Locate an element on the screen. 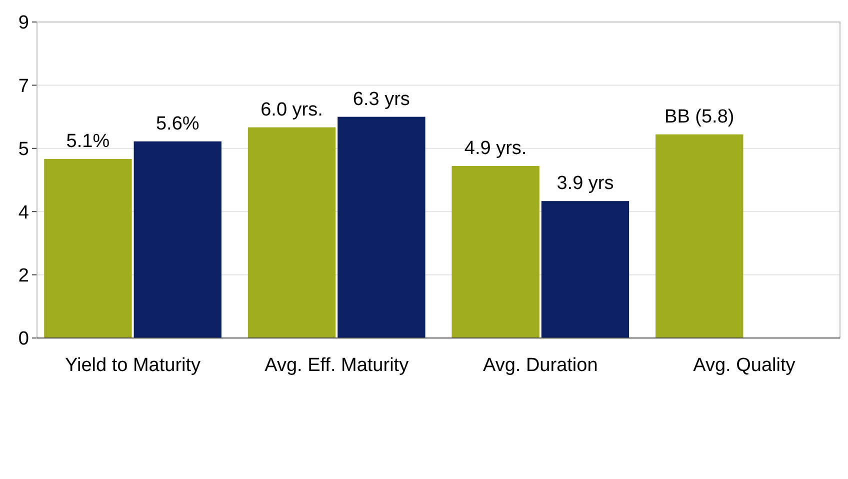 This screenshot has height=479, width=848. data-label: 4.9 yrs. is located at coordinates (495, 148).